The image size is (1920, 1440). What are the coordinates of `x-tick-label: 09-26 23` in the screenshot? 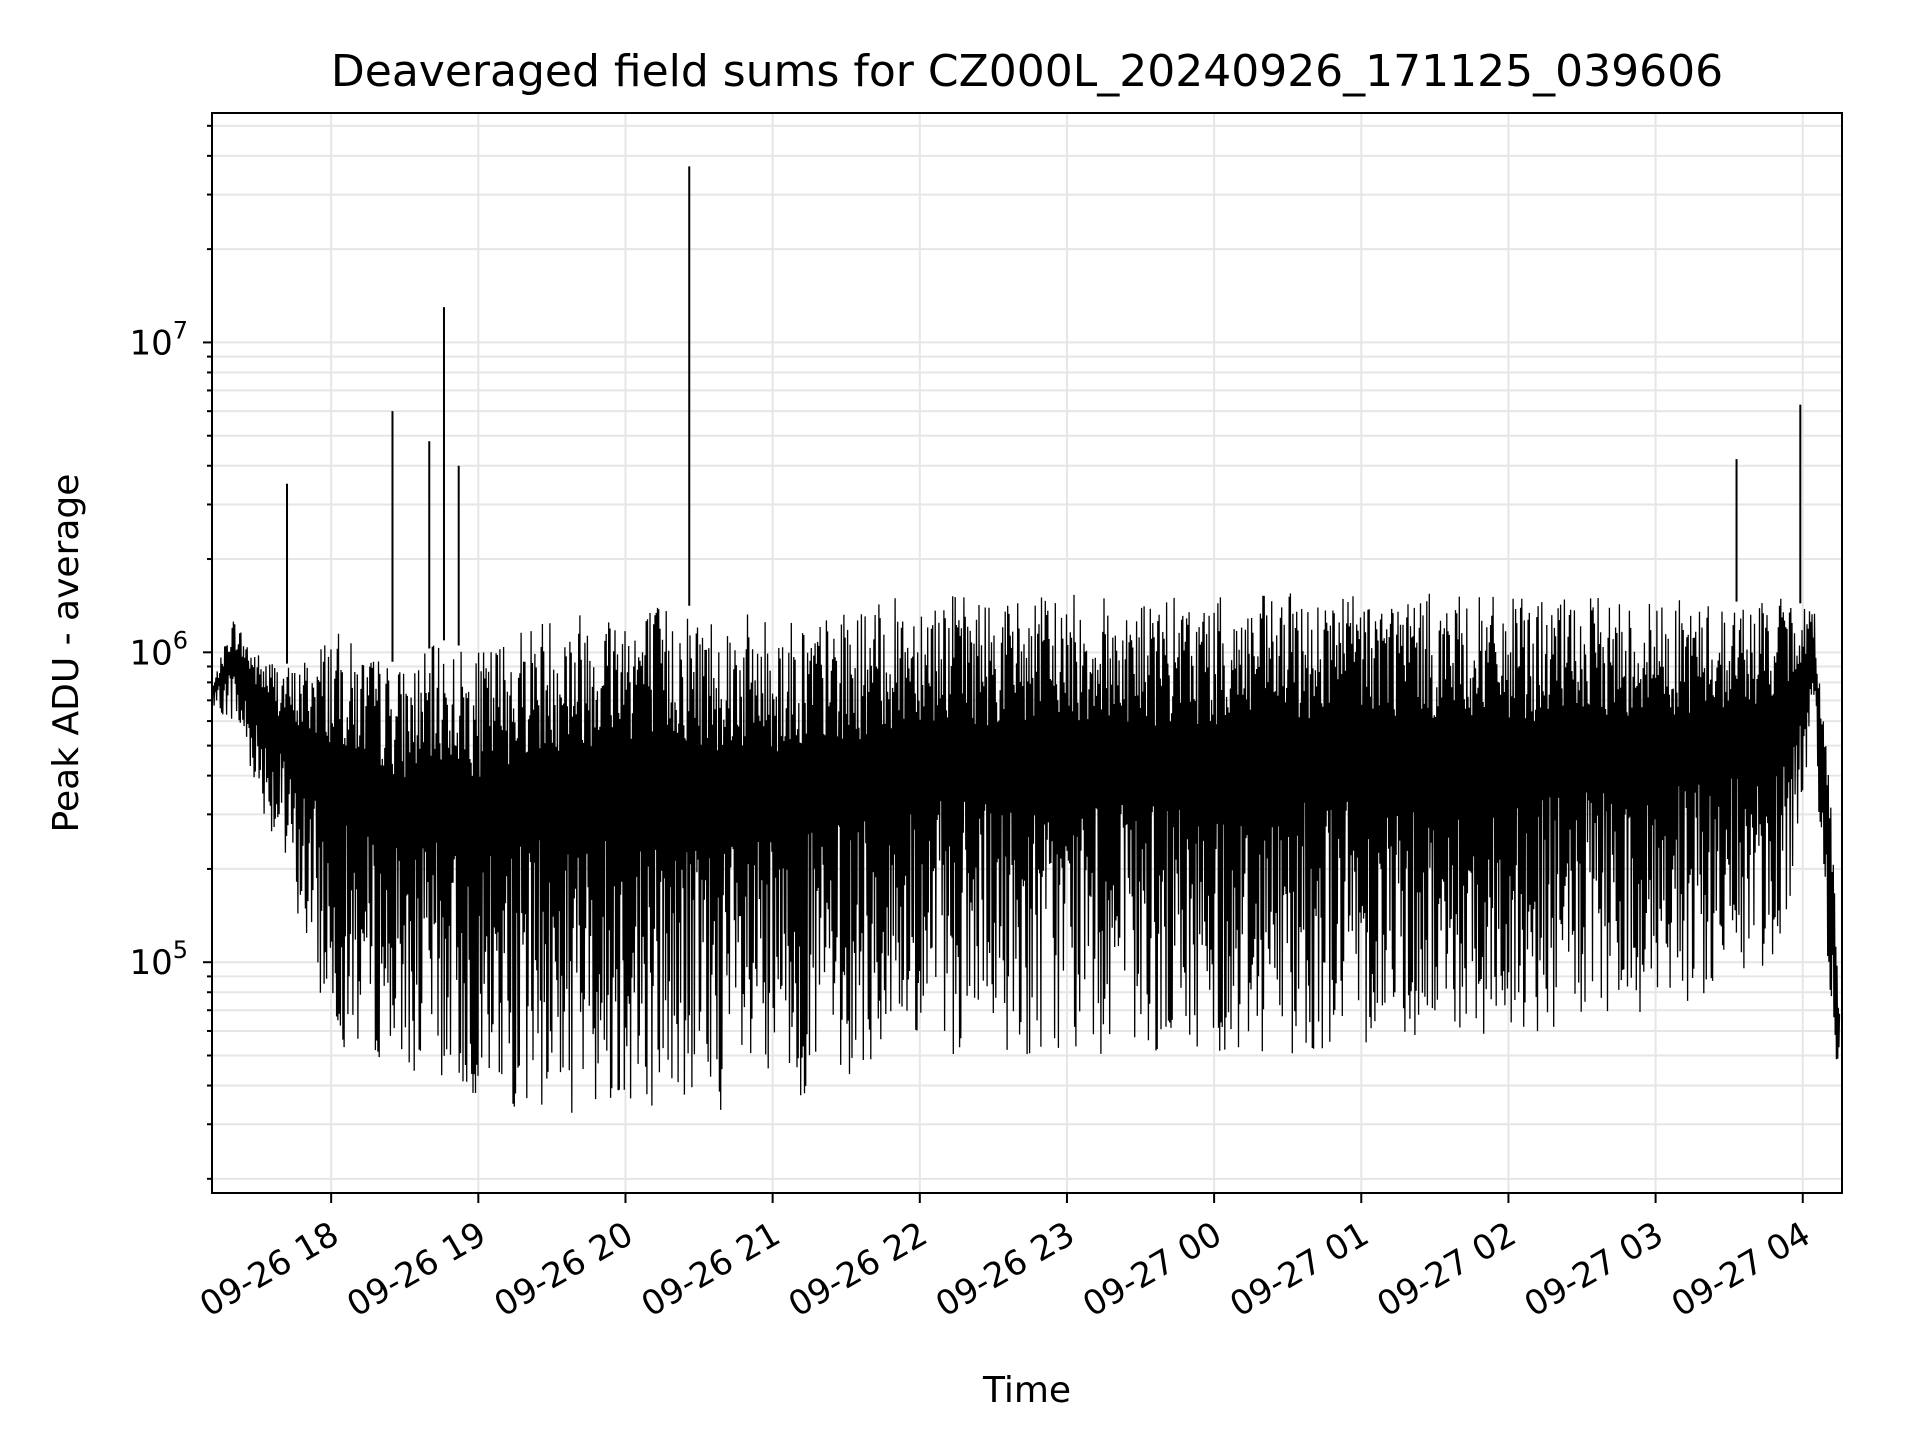 It's located at (1005, 1269).